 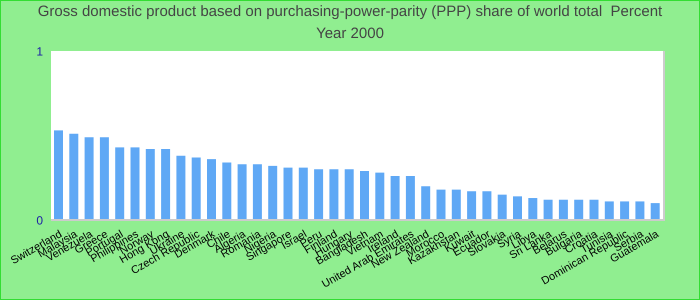 What do you see at coordinates (40, 220) in the screenshot?
I see `y-tick-label: 0` at bounding box center [40, 220].